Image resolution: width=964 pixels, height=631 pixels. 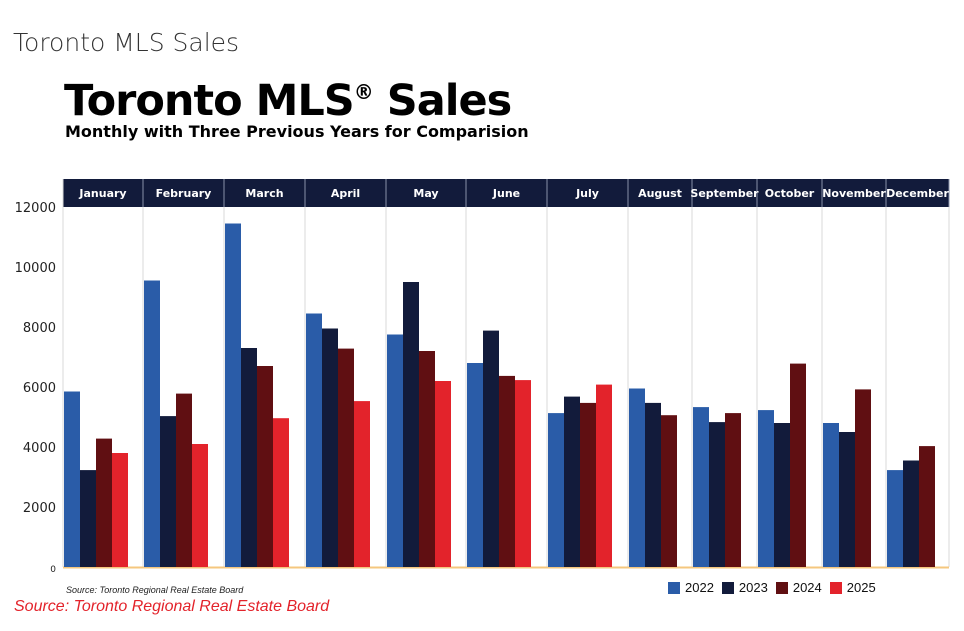 I want to click on bar-2025-april, so click(x=362, y=484).